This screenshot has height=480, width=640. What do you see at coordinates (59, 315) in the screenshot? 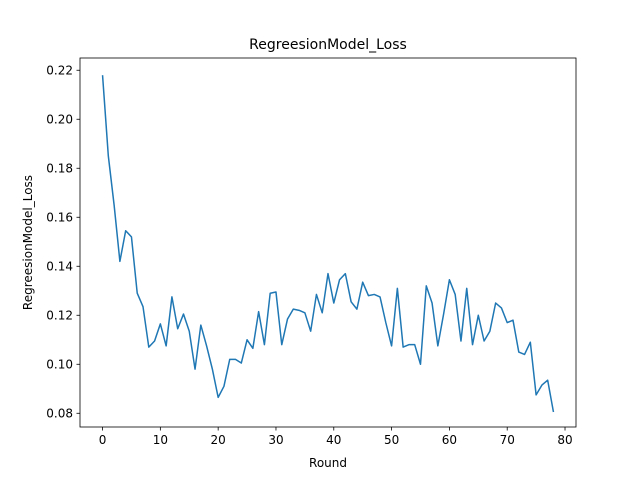
I see `y-tick-label: 0.12` at bounding box center [59, 315].